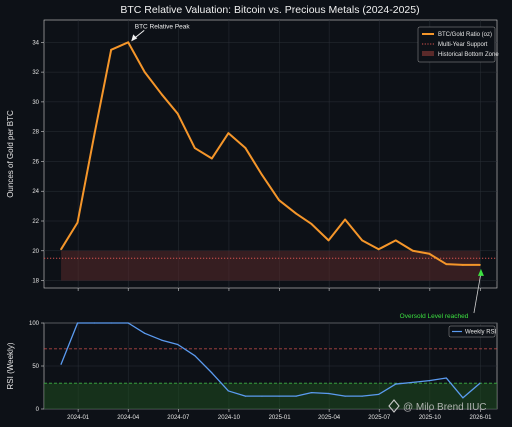  What do you see at coordinates (128, 418) in the screenshot?
I see `x-tick-label: 2024-04` at bounding box center [128, 418].